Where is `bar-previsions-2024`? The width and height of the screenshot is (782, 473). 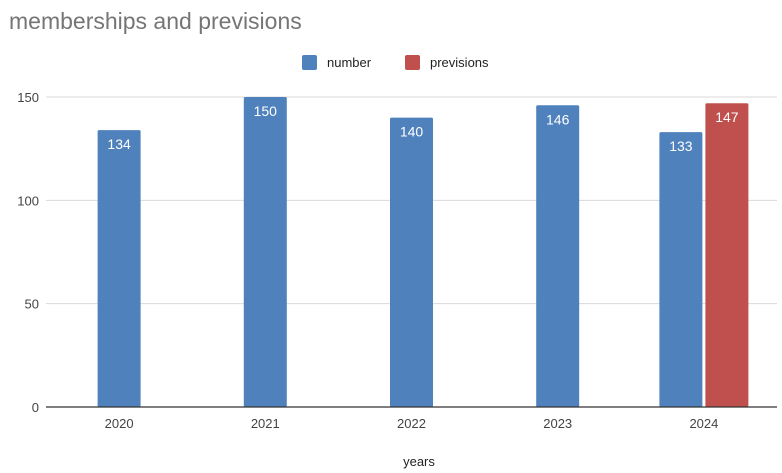 bar-previsions-2024 is located at coordinates (727, 255).